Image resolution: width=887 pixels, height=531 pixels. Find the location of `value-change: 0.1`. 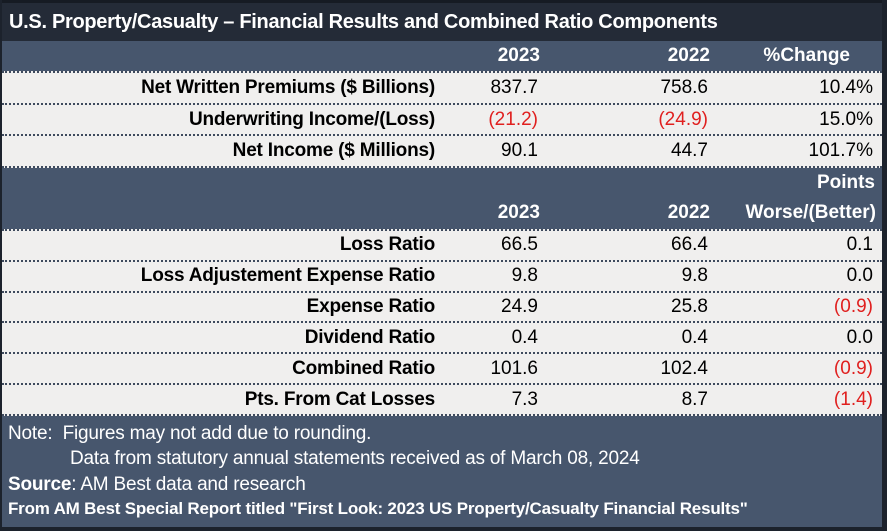

value-change: 0.1 is located at coordinates (859, 245).